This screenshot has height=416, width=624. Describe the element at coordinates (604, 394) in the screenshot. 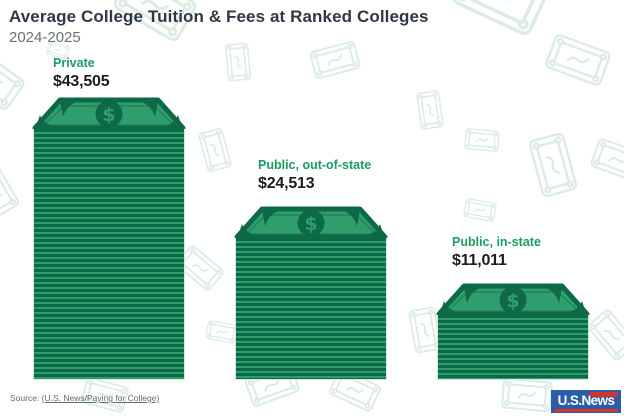

I see `usnews-tagline-badge` at that location.